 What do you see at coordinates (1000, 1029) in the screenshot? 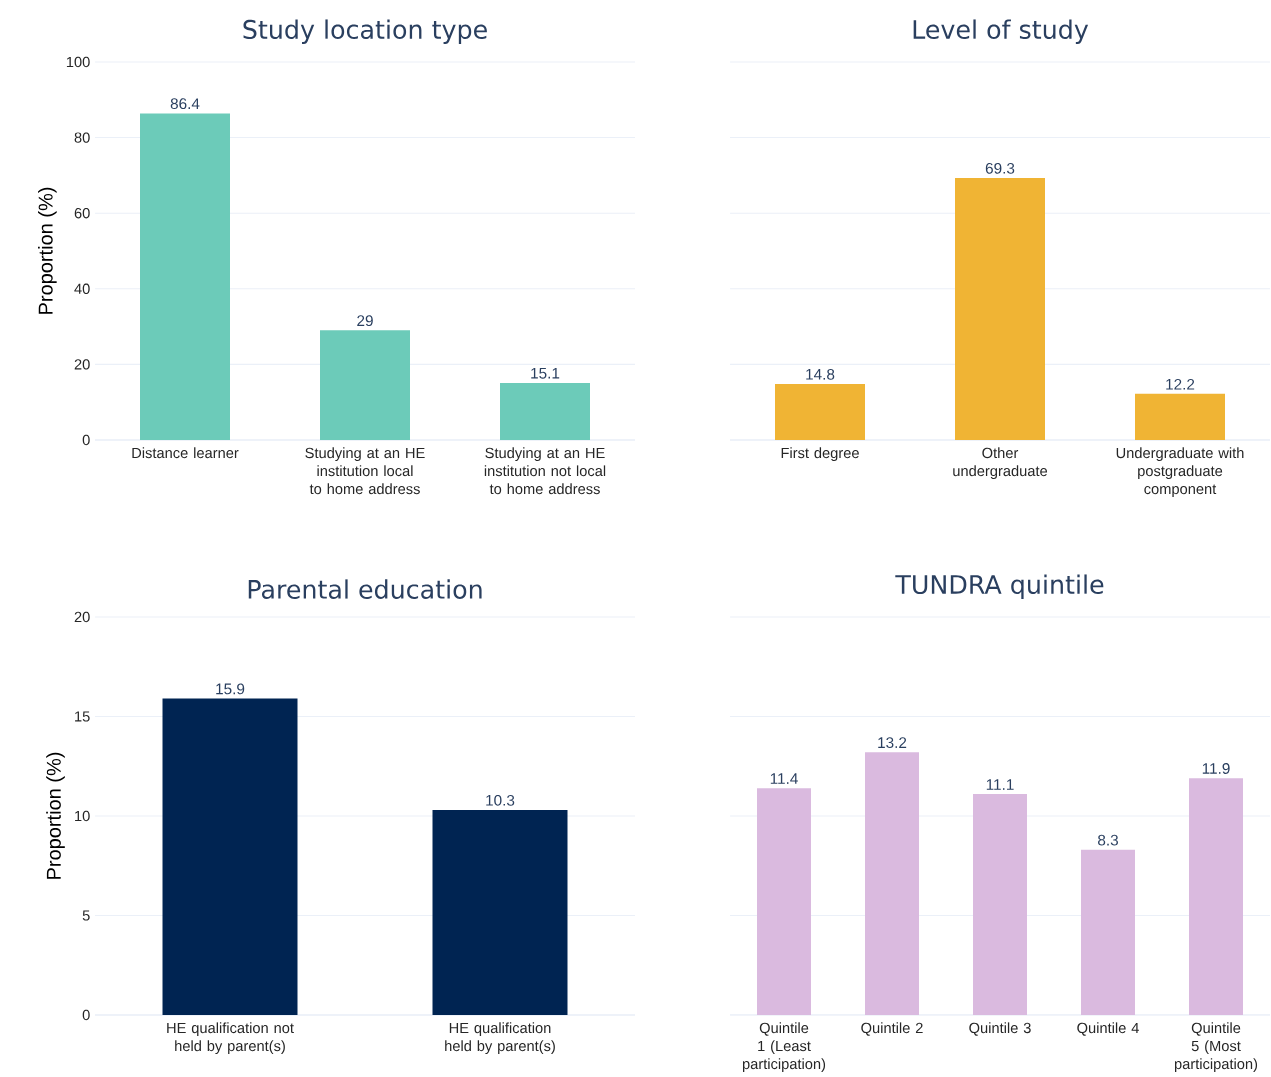
I see `x-tick-label: Quintile 3` at bounding box center [1000, 1029].